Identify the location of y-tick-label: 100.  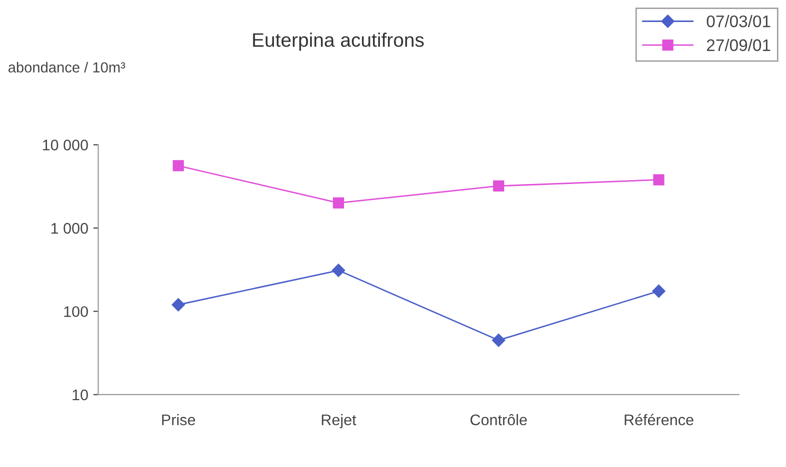
(76, 312).